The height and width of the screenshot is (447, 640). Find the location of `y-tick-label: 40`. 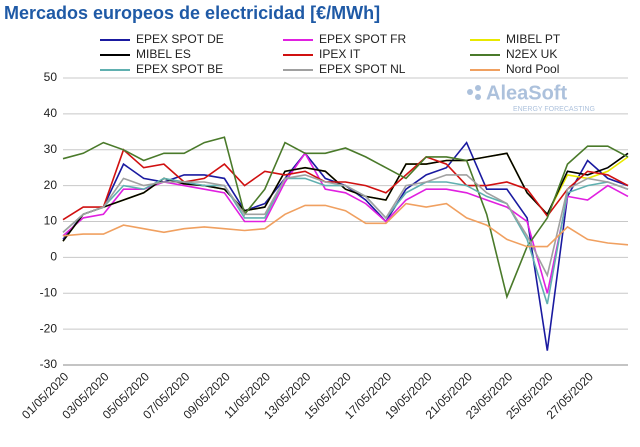

y-tick-label: 40 is located at coordinates (51, 113).